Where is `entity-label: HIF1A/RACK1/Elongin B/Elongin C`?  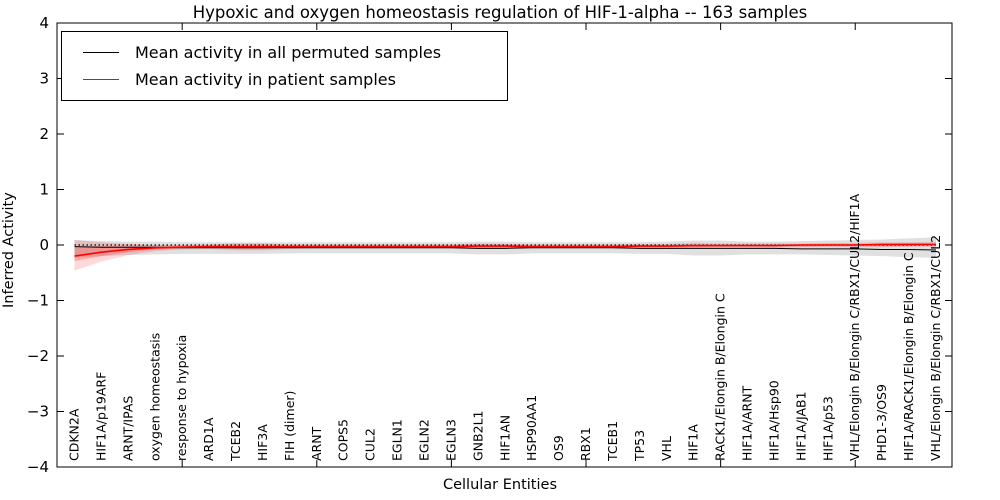
entity-label: HIF1A/RACK1/Elongin B/Elongin C is located at coordinates (908, 356).